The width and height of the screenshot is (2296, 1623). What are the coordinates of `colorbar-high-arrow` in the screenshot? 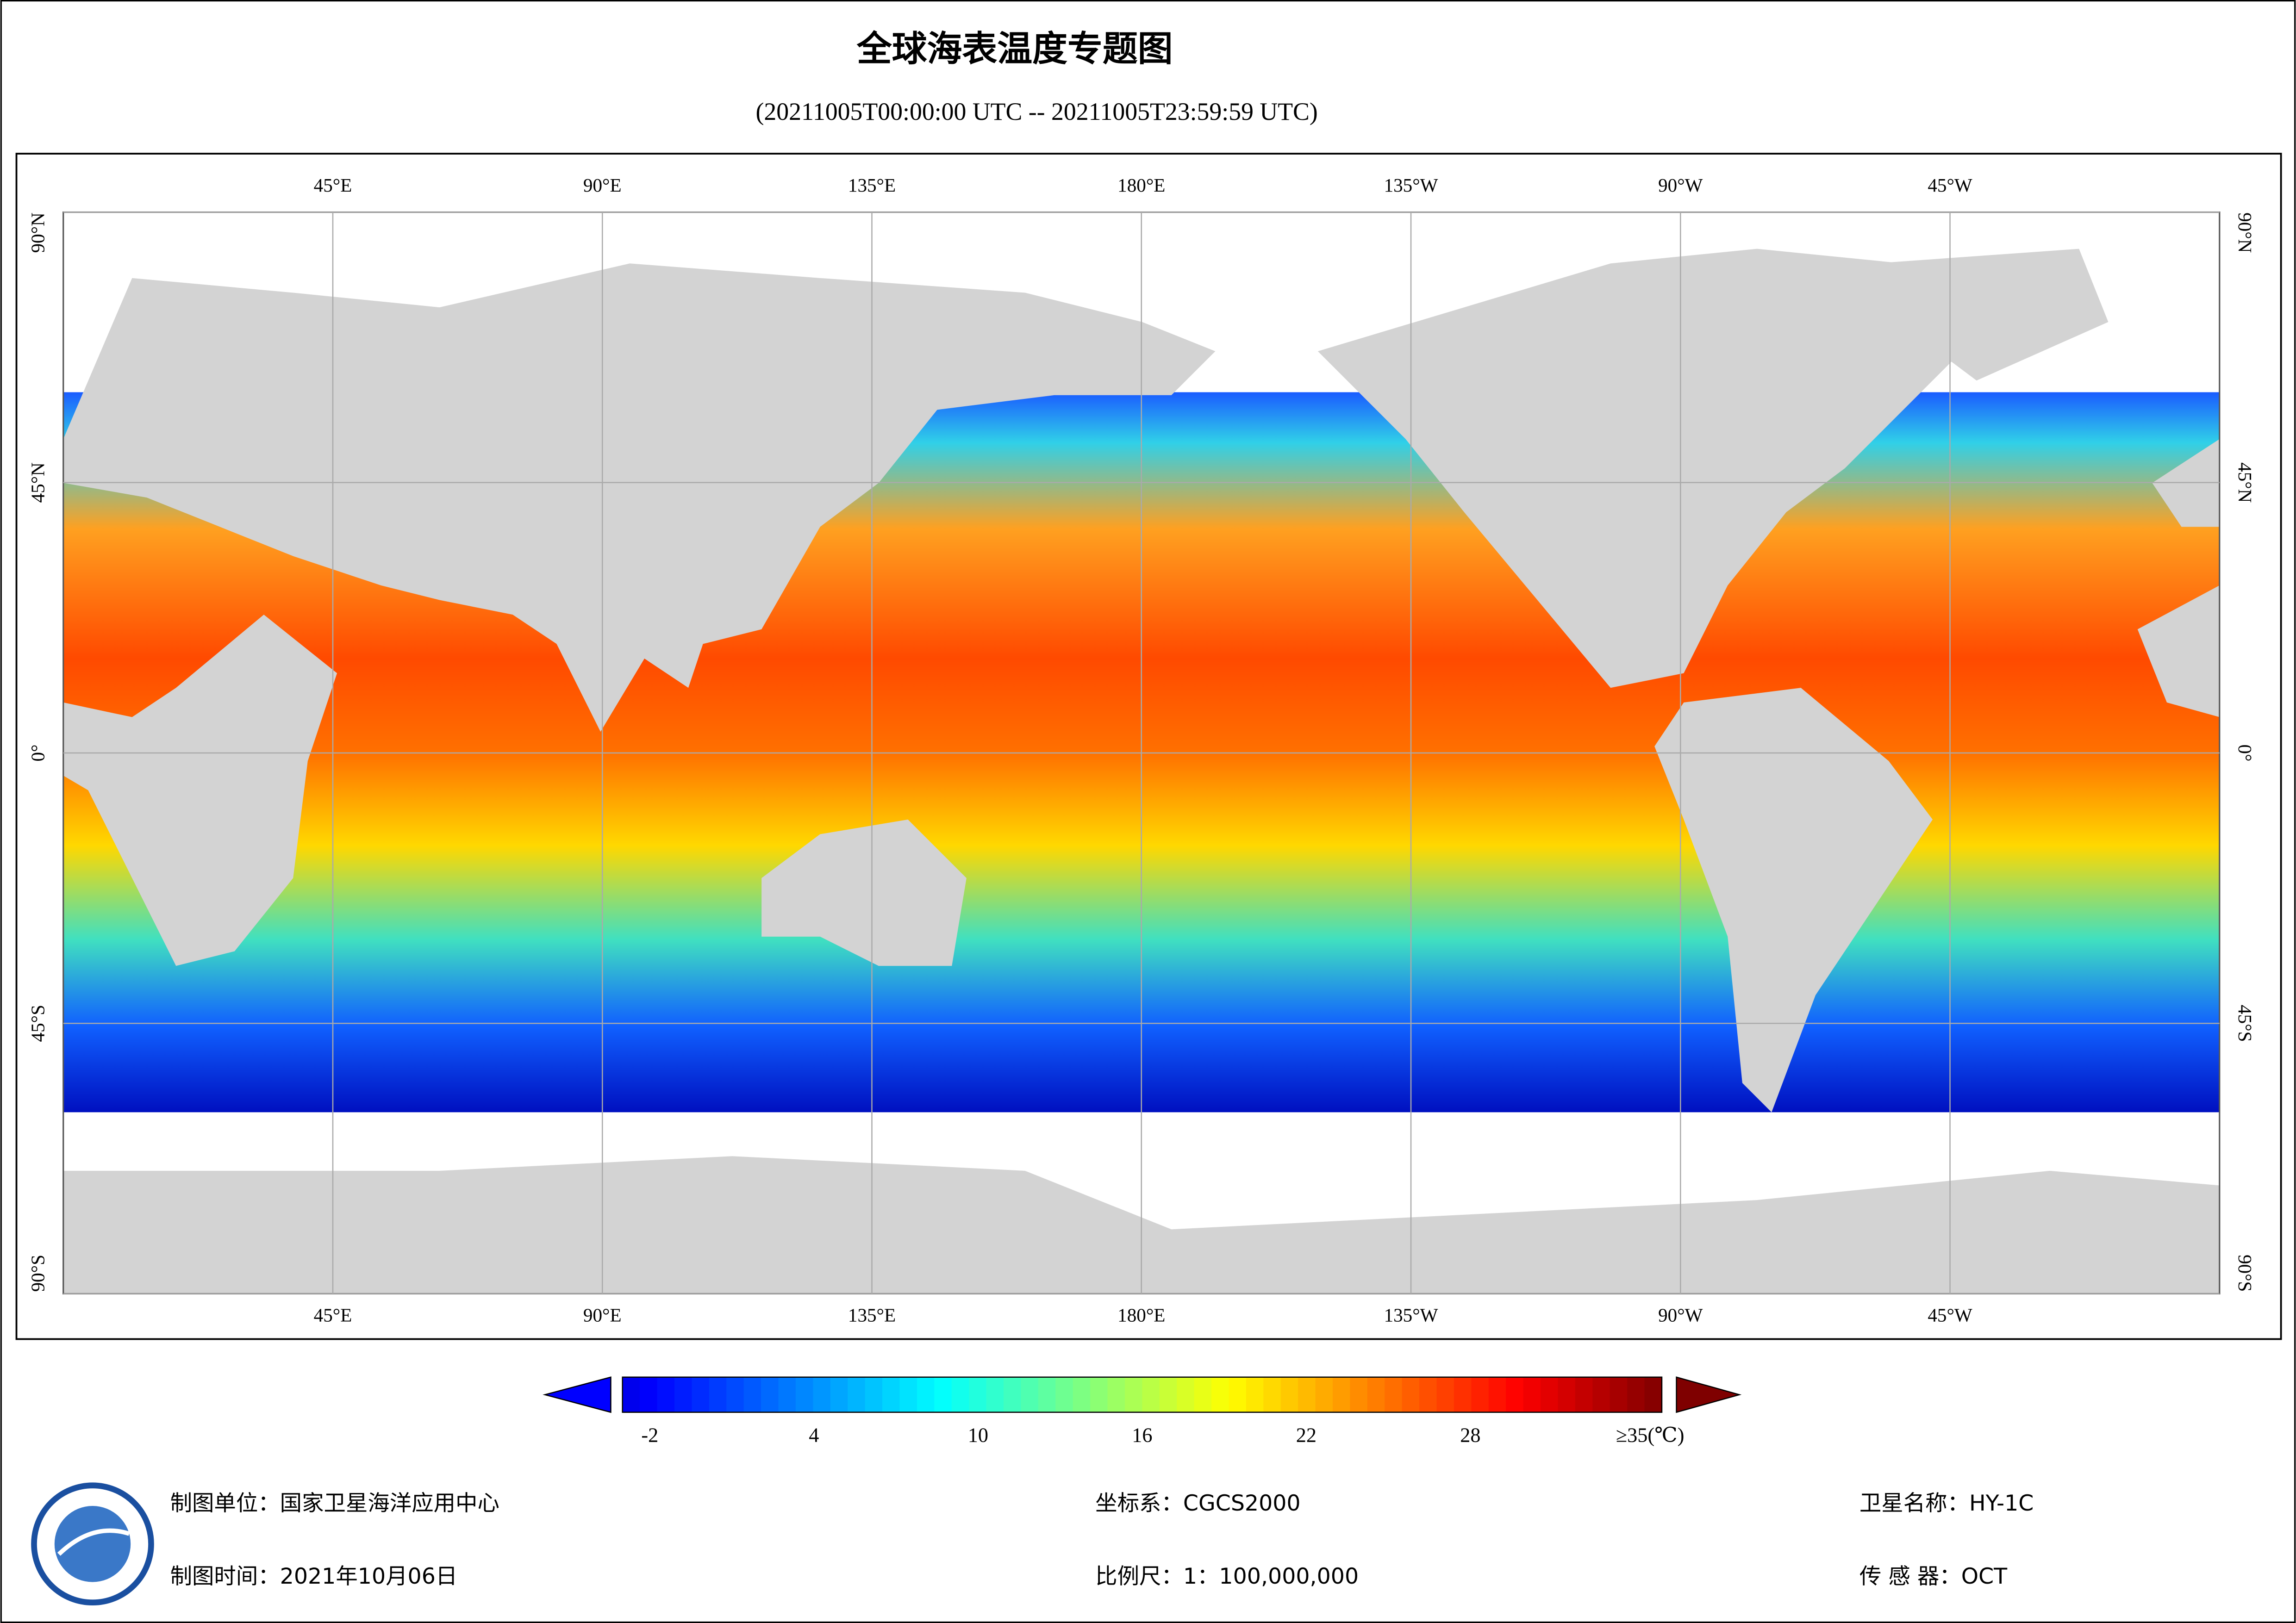 It's located at (1709, 1394).